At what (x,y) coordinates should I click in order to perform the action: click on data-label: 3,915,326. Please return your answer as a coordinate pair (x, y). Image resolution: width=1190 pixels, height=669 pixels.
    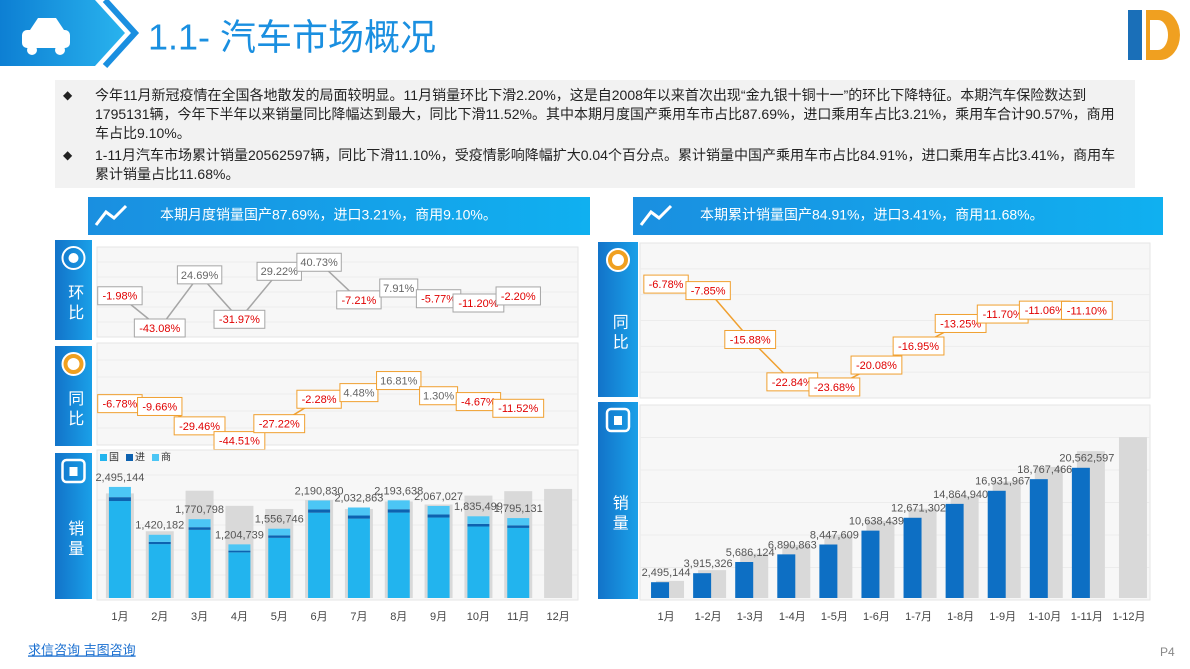
    Looking at the image, I should click on (708, 564).